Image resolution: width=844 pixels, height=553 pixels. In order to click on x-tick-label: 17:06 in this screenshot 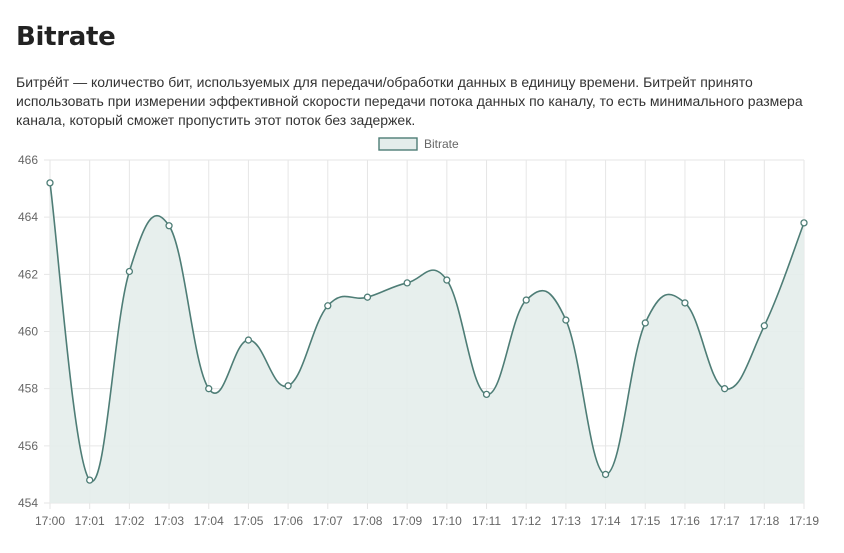, I will do `click(288, 521)`.